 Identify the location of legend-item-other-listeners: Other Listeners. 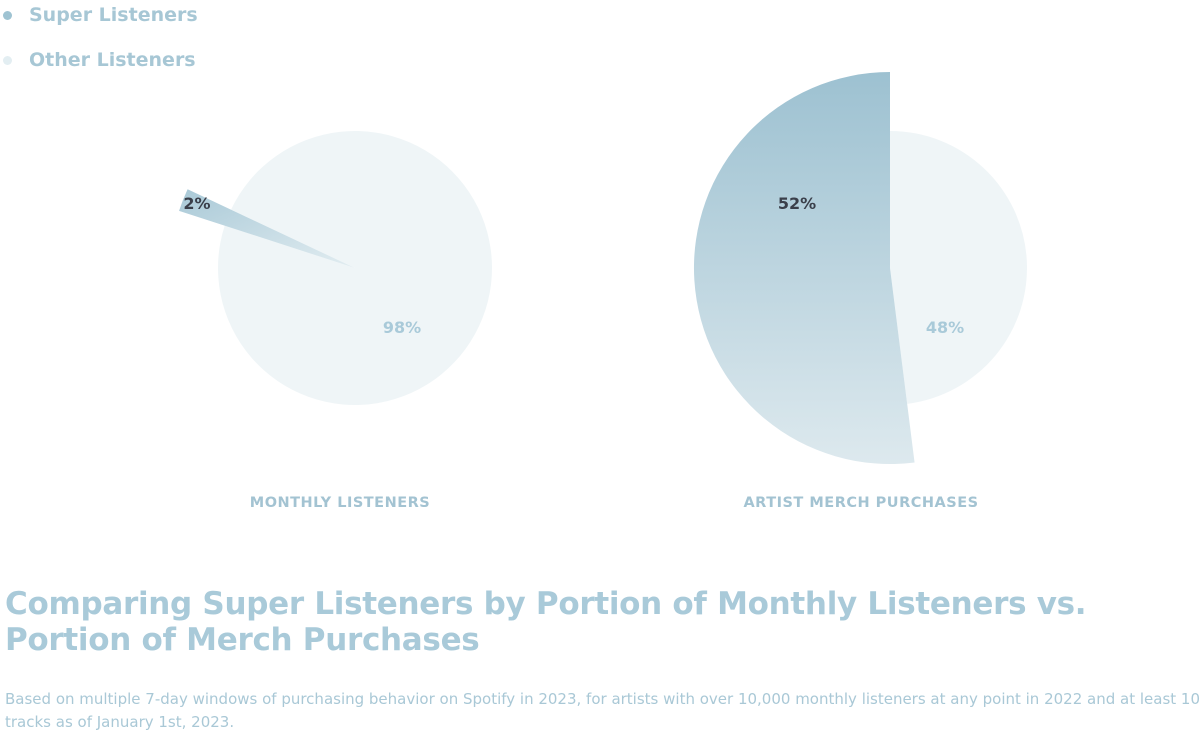
(98, 60).